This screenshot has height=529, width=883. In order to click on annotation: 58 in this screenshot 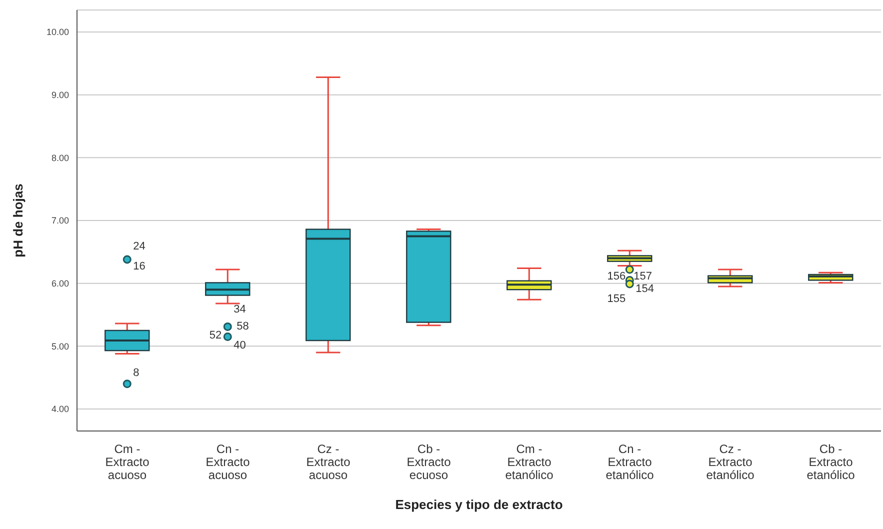, I will do `click(242, 326)`.